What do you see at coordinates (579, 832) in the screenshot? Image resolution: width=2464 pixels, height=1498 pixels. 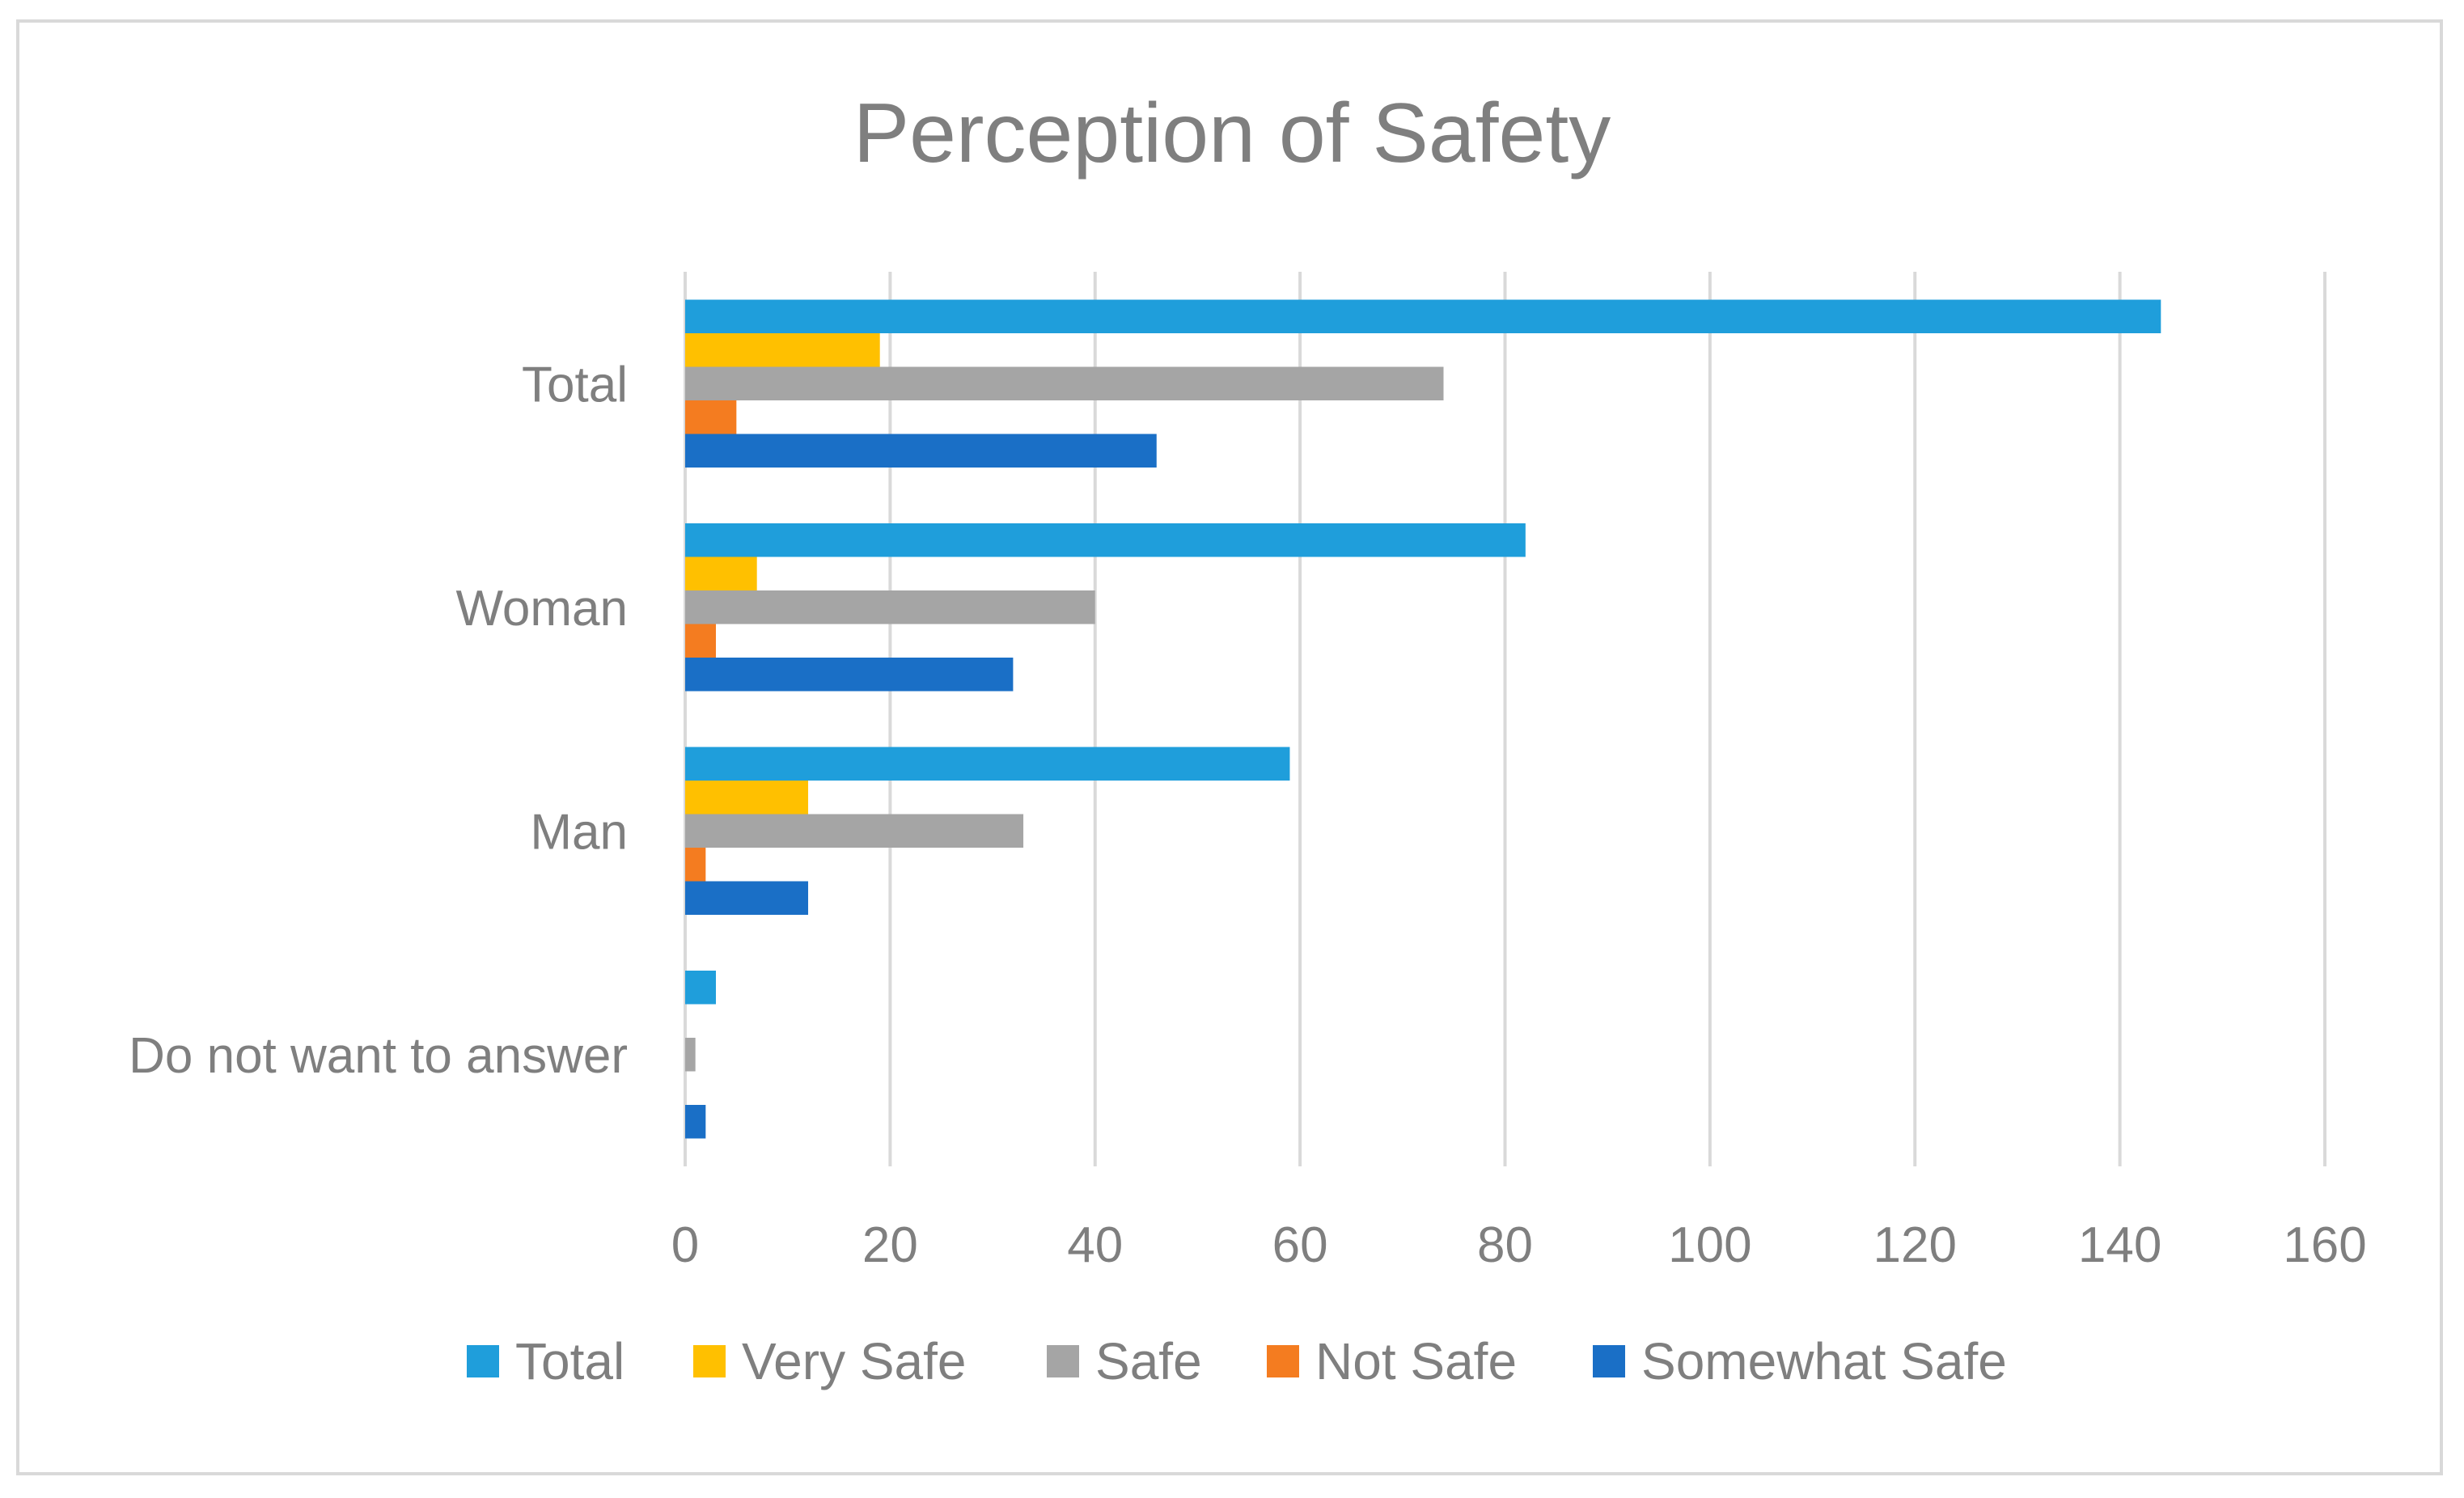 I see `category-label: Man` at bounding box center [579, 832].